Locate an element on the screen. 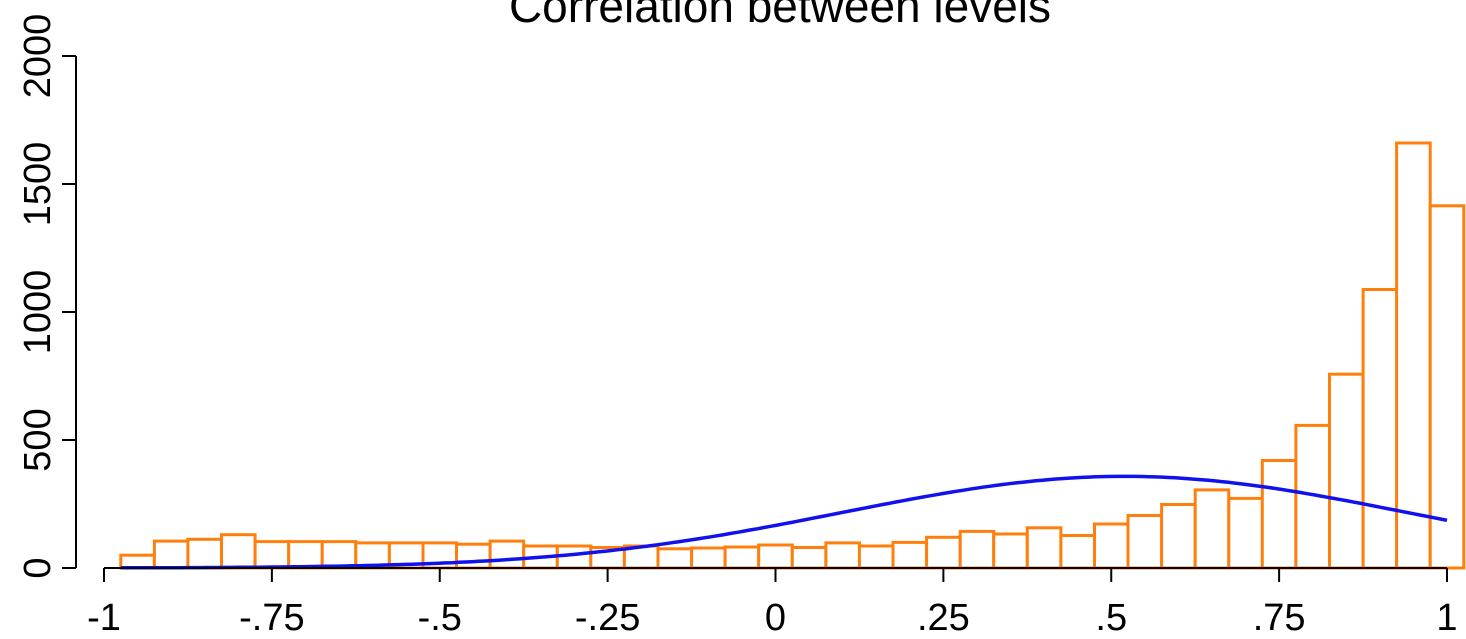 The image size is (1466, 639). density-curve is located at coordinates (784, 522).